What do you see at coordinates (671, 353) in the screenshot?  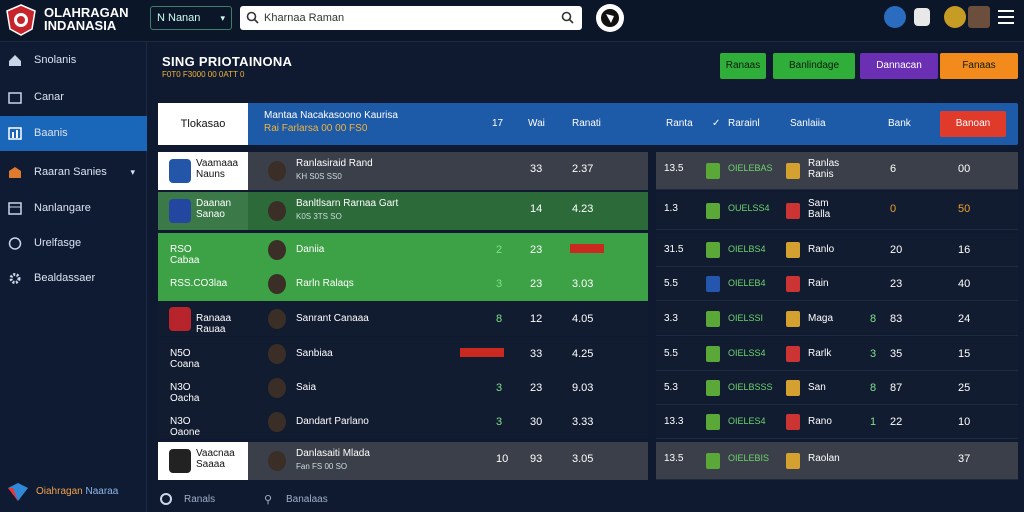 I see `cell-a: 5.5` at bounding box center [671, 353].